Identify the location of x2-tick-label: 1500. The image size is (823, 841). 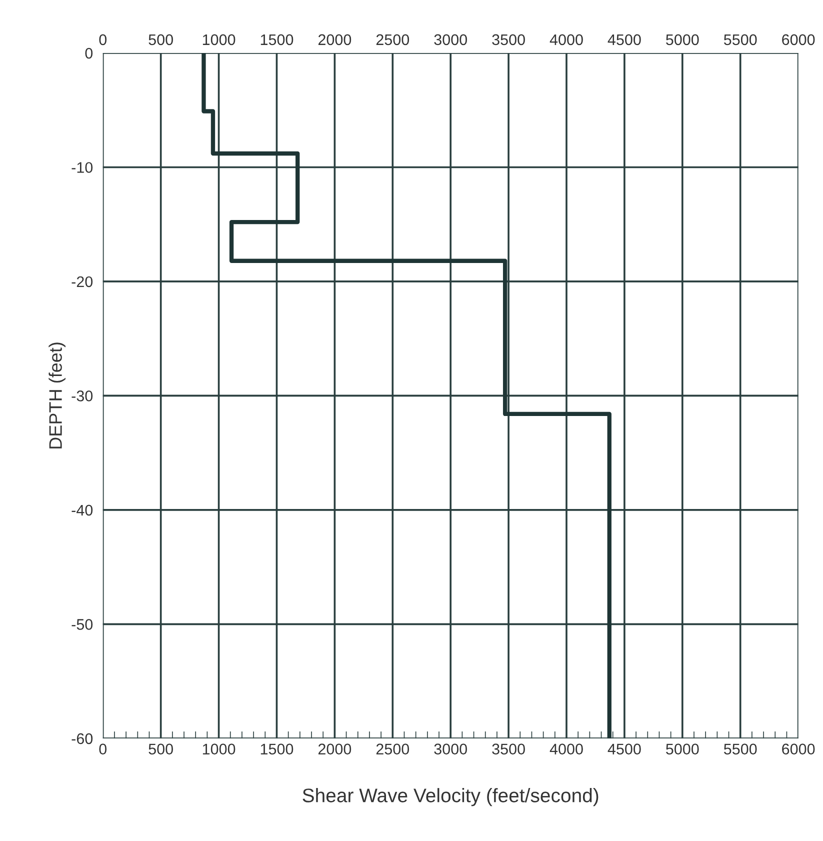
(277, 40).